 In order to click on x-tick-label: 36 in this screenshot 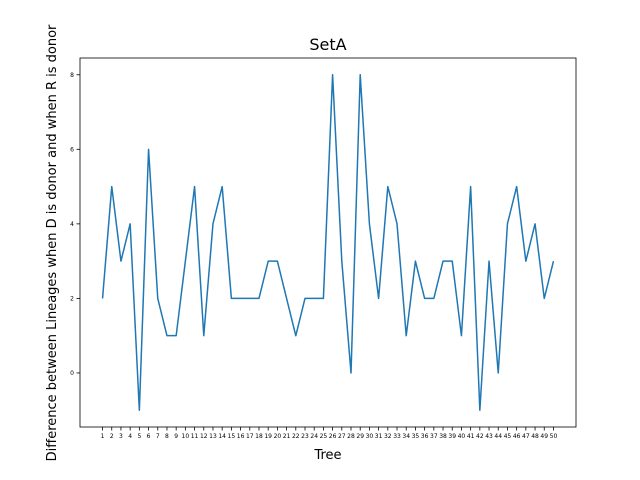, I will do `click(425, 436)`.